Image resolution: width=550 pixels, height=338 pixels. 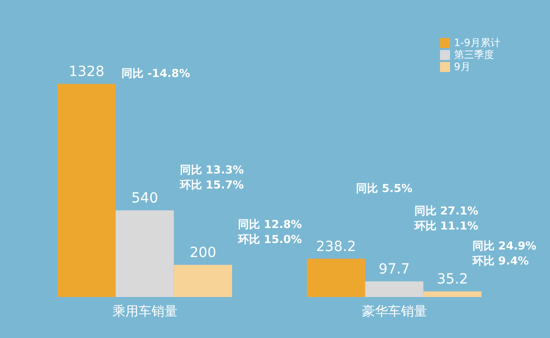 What do you see at coordinates (446, 211) in the screenshot?
I see `annotation: 同比 27.1%` at bounding box center [446, 211].